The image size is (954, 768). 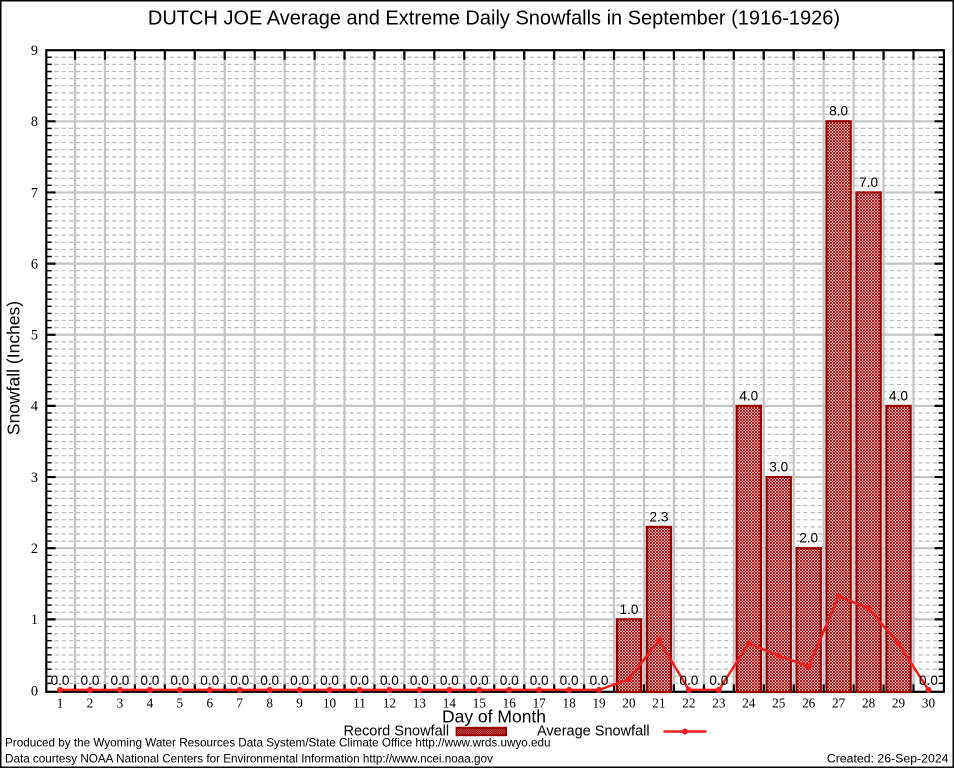 What do you see at coordinates (330, 703) in the screenshot?
I see `svg-text: 10` at bounding box center [330, 703].